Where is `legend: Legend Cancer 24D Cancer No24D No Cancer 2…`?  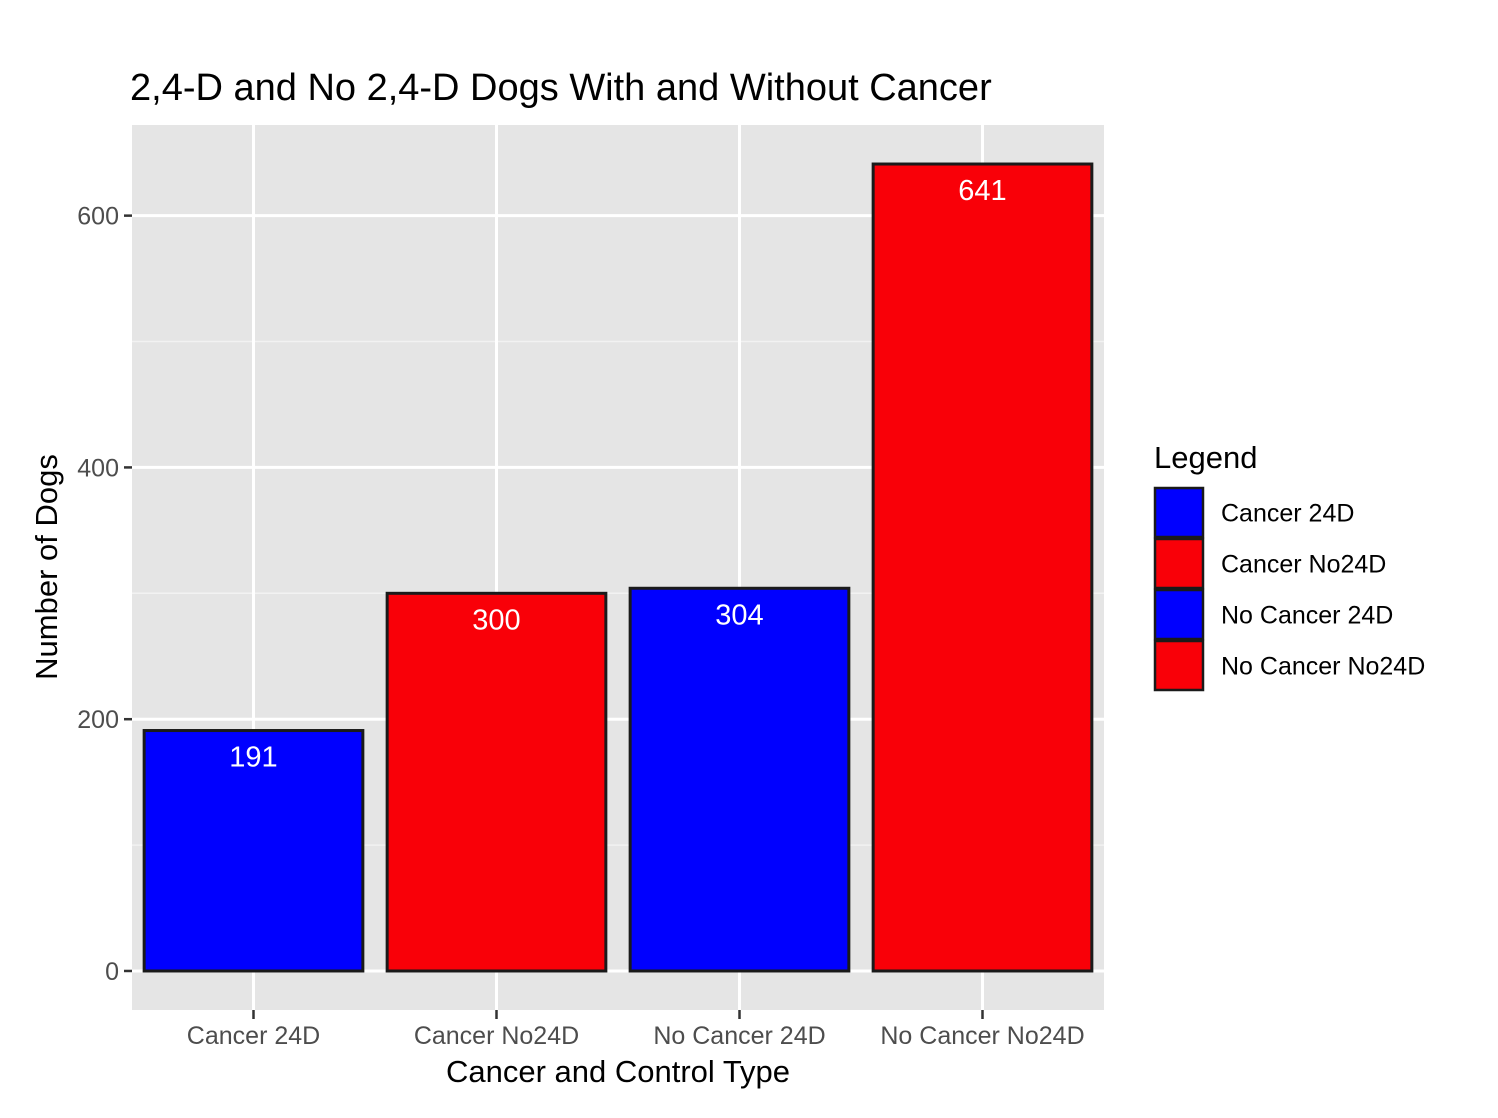 legend: Legend Cancer 24D Cancer No24D No Cancer 2… is located at coordinates (1289, 566).